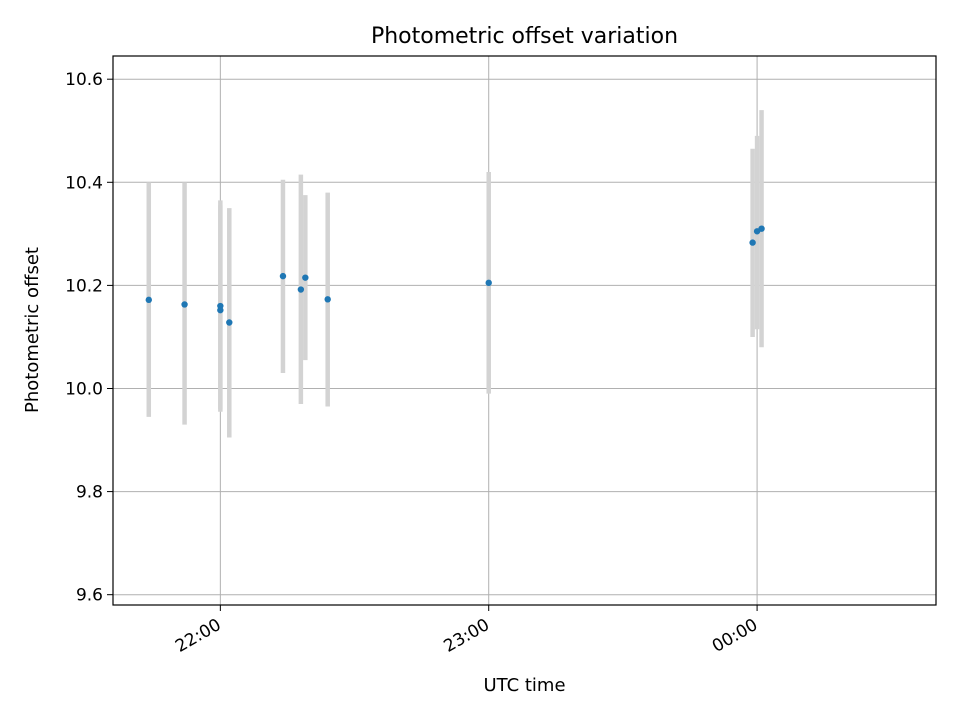  Describe the element at coordinates (89, 338) in the screenshot. I see `y-axis: 9.6 9.8 10.0 10.2 10.4 10.6` at that location.